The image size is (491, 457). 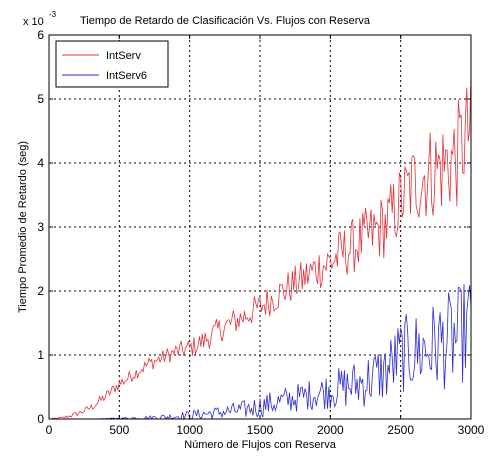 What do you see at coordinates (40, 35) in the screenshot?
I see `y-tick-label: 6` at bounding box center [40, 35].